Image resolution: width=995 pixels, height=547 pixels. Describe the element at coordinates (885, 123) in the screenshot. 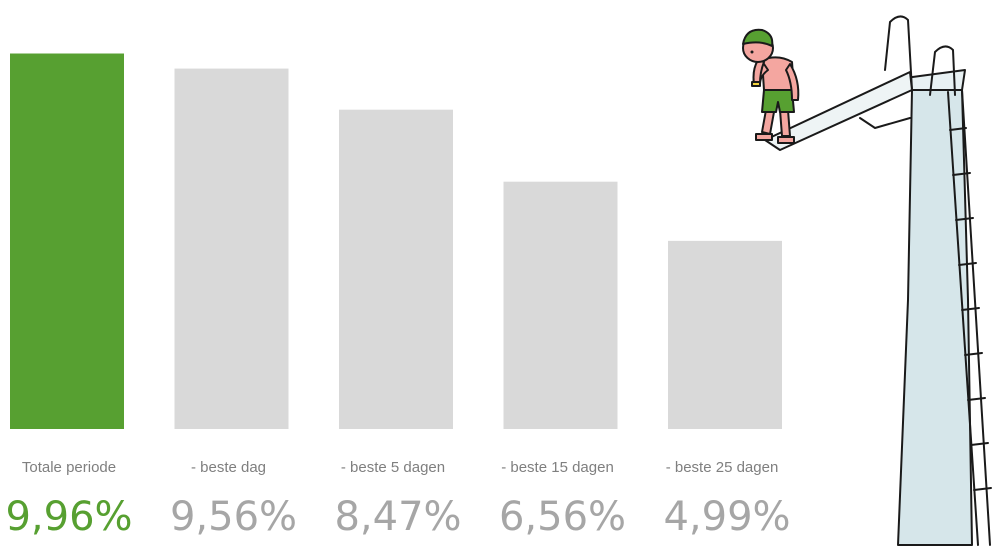

I see `board-support` at that location.